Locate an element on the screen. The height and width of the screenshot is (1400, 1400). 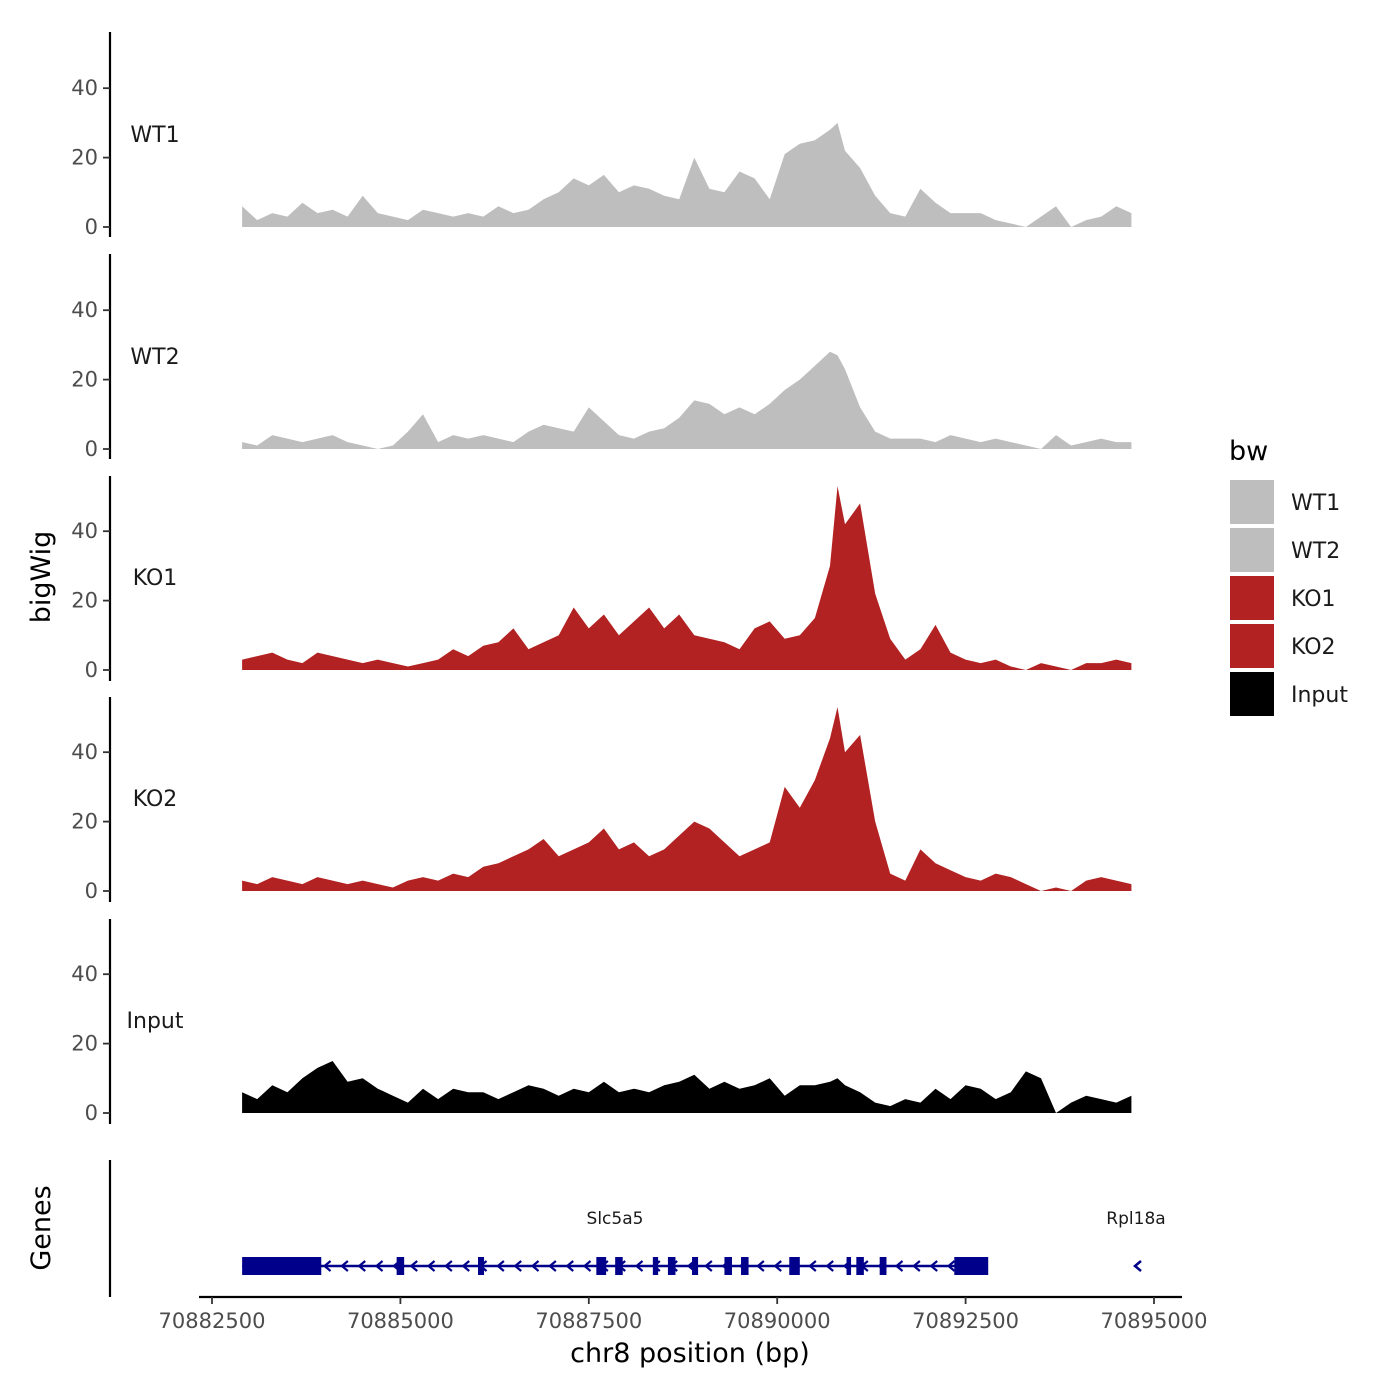
x-tick-label: 70895000 is located at coordinates (1154, 1321).